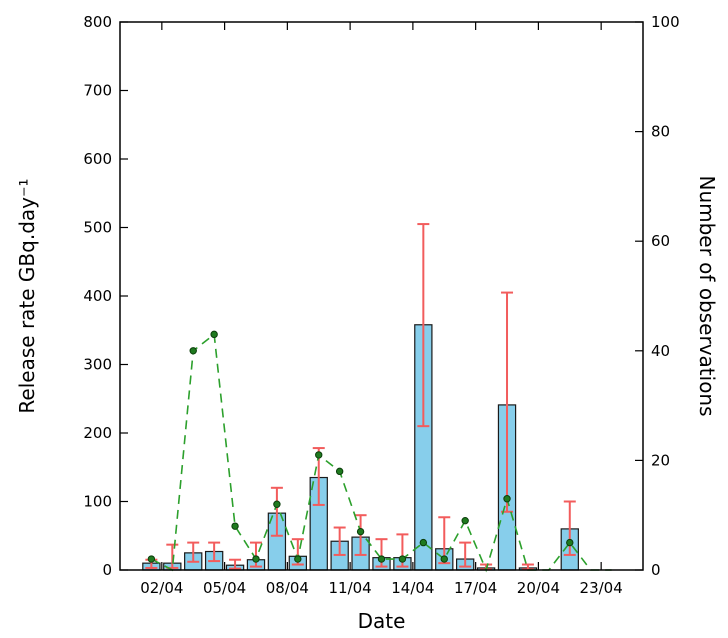 This screenshot has height=638, width=728. Describe the element at coordinates (656, 570) in the screenshot. I see `y2-tick-label: 0` at that location.